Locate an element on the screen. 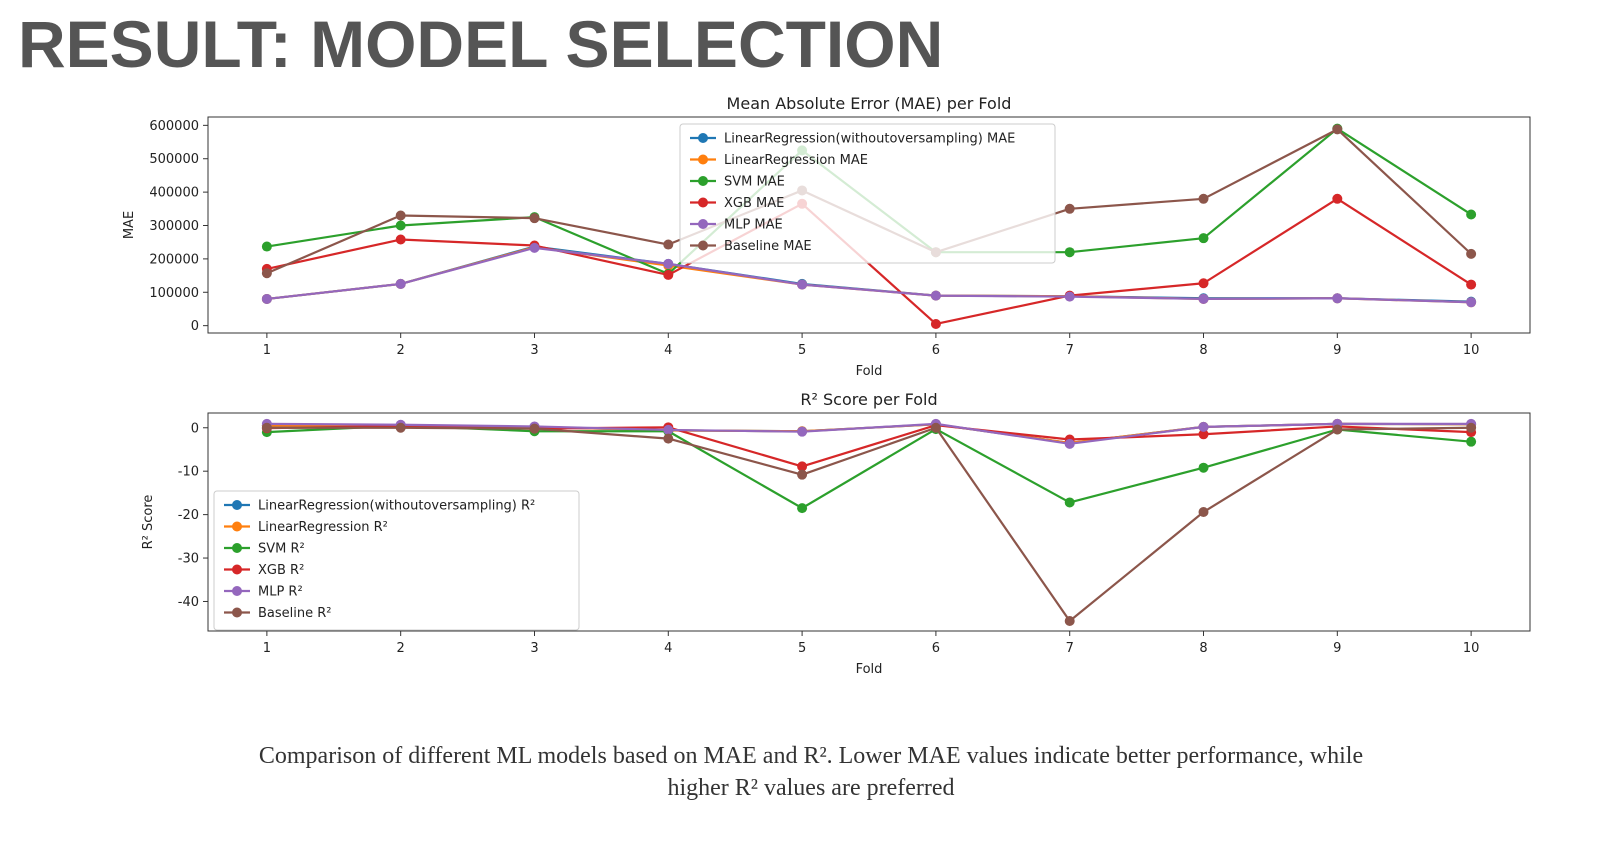 This screenshot has height=844, width=1622. y-axis-label: R² Score is located at coordinates (148, 522).